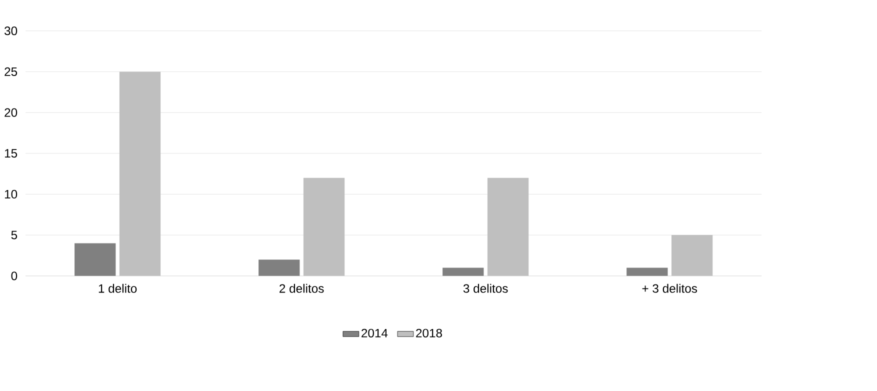 Image resolution: width=877 pixels, height=391 pixels. What do you see at coordinates (14, 276) in the screenshot?
I see `y-tick-label: 0` at bounding box center [14, 276].